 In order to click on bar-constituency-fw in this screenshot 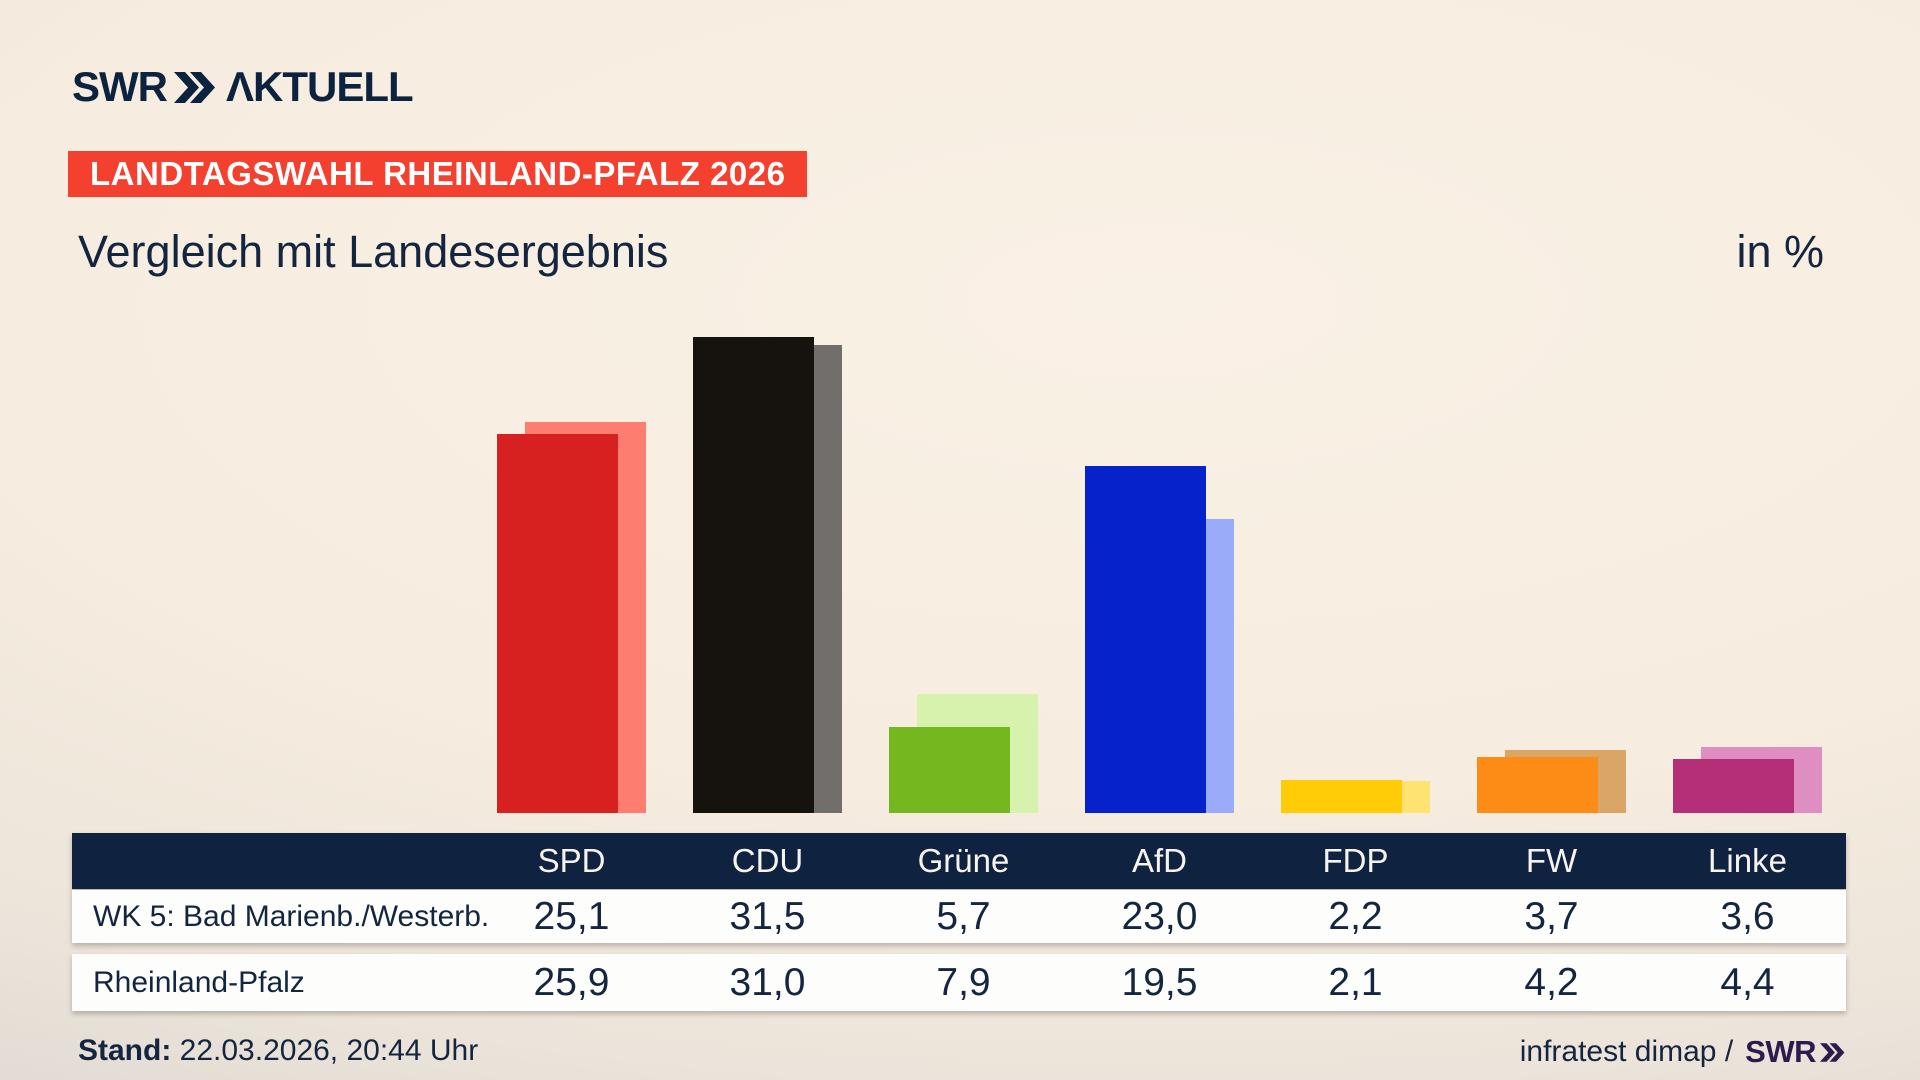, I will do `click(1537, 785)`.